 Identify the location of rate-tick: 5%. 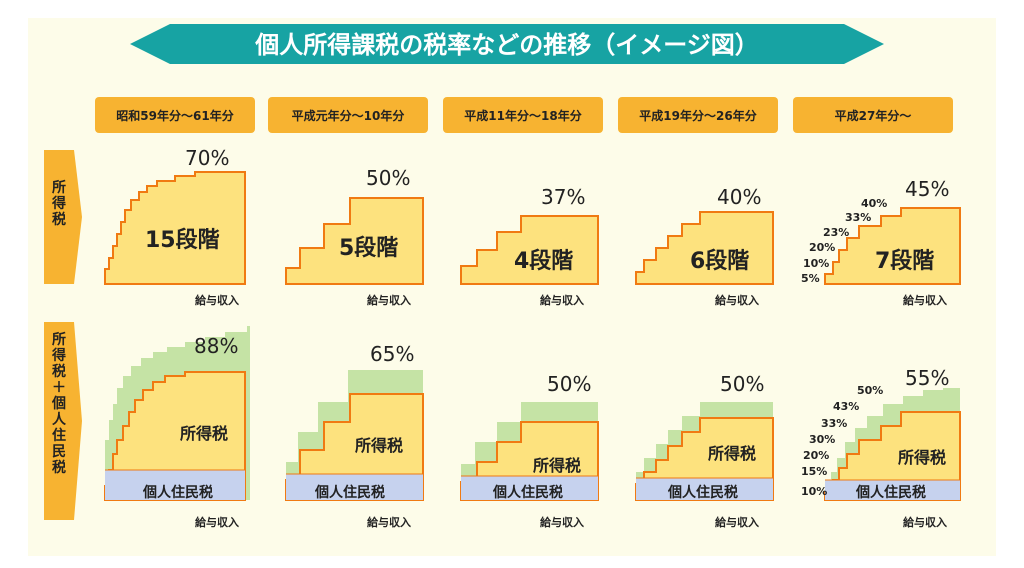
(810, 278).